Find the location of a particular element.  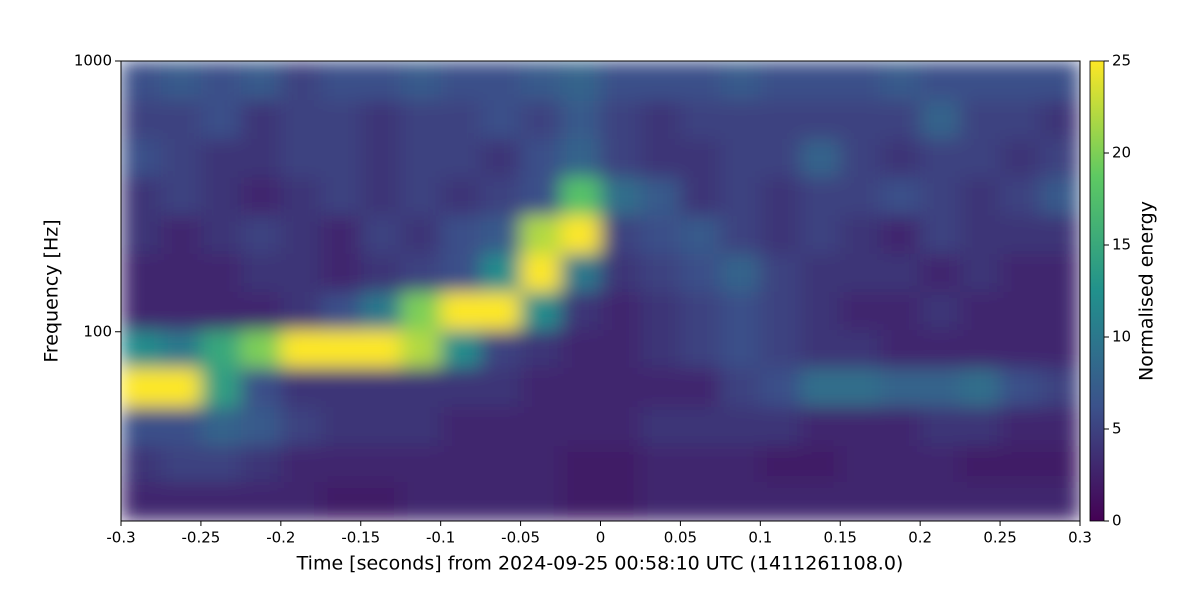

x-tick-label: -0.25 is located at coordinates (201, 538).